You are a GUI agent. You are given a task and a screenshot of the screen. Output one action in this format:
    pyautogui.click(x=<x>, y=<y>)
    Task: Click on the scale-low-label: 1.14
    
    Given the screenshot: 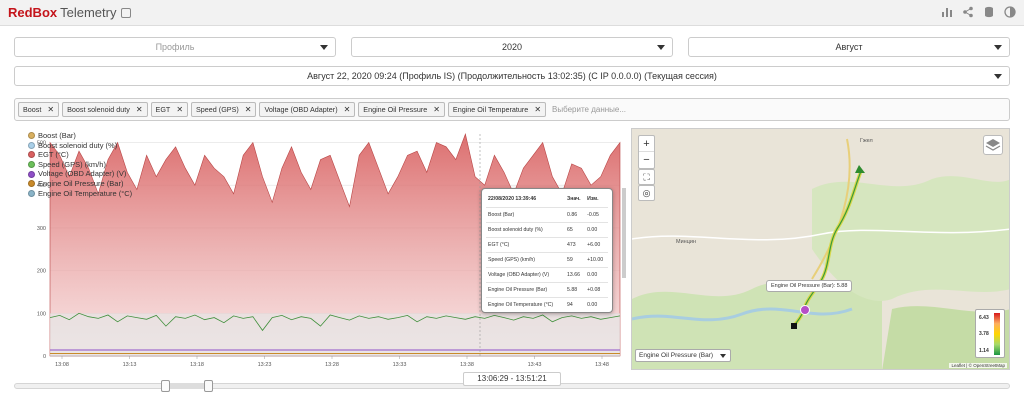 What is the action you would take?
    pyautogui.click(x=984, y=351)
    